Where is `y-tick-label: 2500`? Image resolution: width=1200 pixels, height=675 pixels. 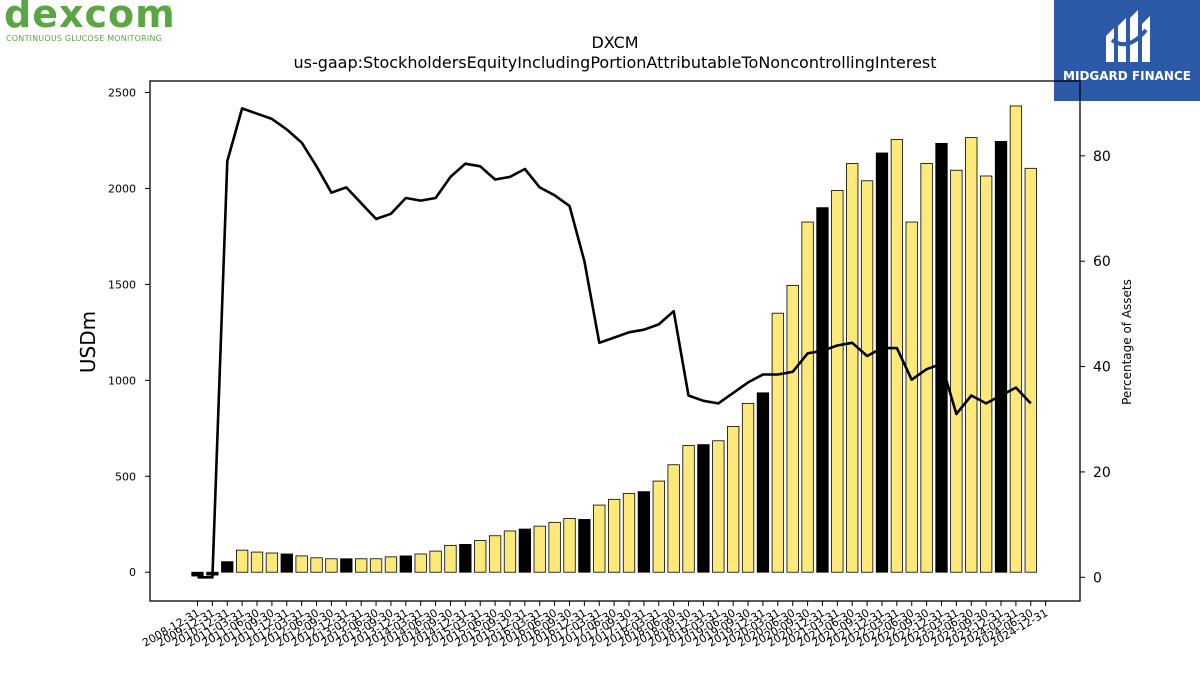
y-tick-label: 2500 is located at coordinates (122, 93).